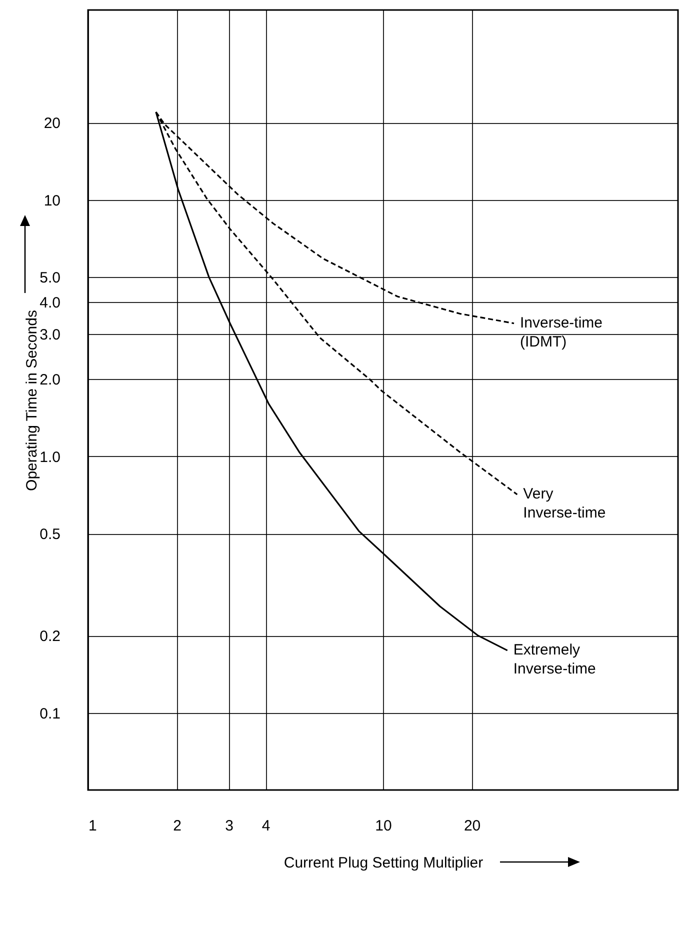 This screenshot has width=689, height=934. What do you see at coordinates (50, 713) in the screenshot?
I see `y-tick-label: 0.1` at bounding box center [50, 713].